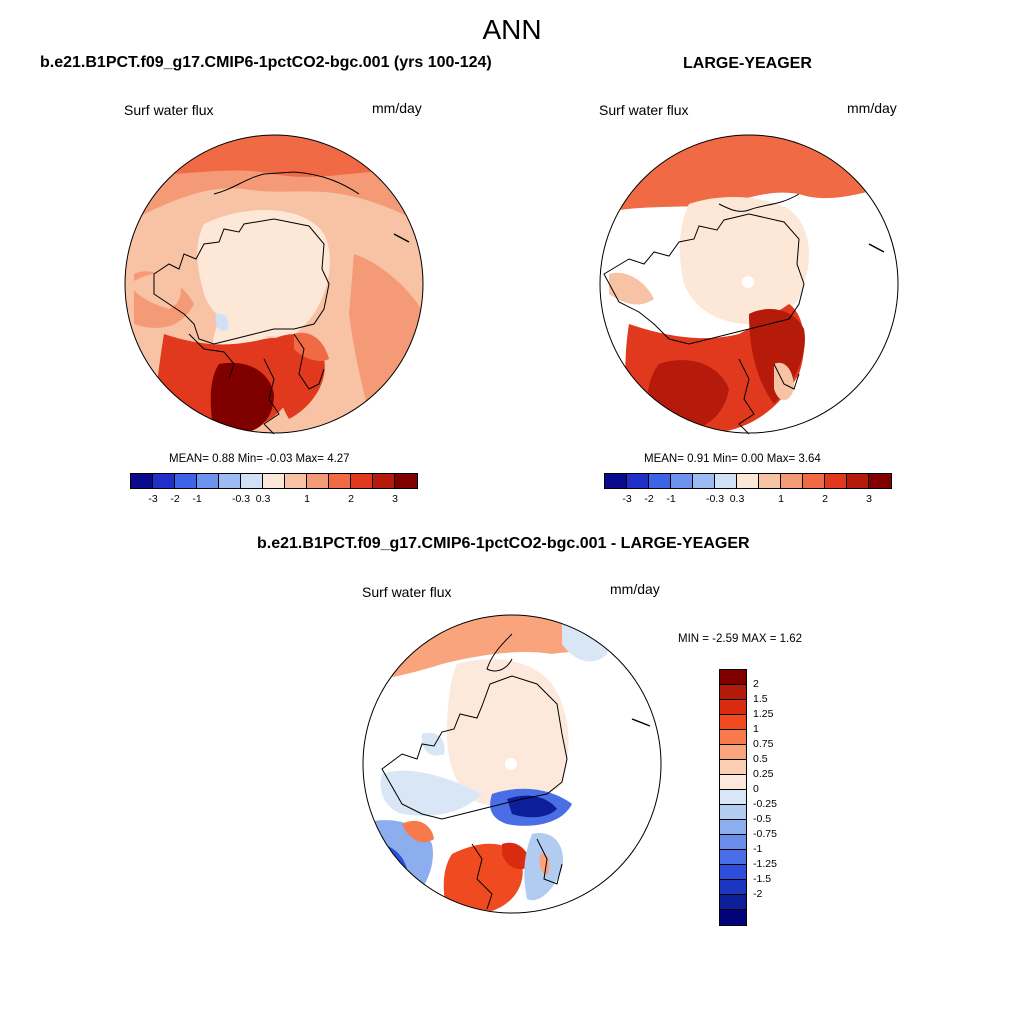 The width and height of the screenshot is (1024, 1024). What do you see at coordinates (397, 108) in the screenshot?
I see `left-units: mm/day` at bounding box center [397, 108].